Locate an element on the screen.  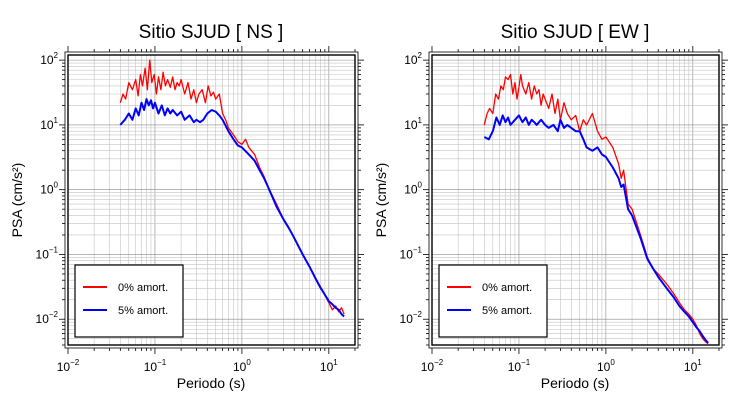
chart-title: Sitio SJUD [ EW ] is located at coordinates (575, 32).